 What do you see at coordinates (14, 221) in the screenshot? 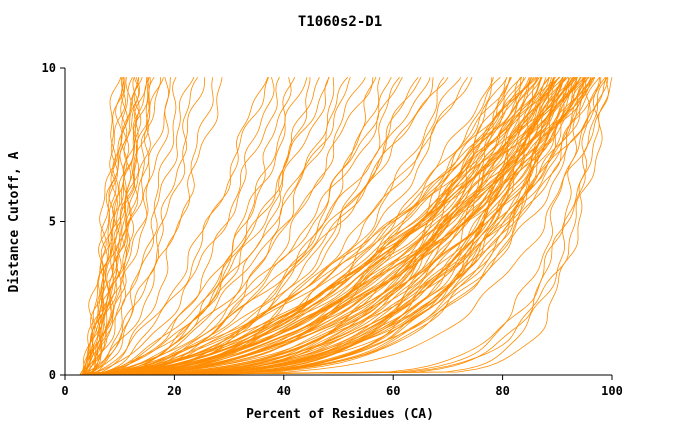
I see `y-axis-label: Distance Cutoff, A` at bounding box center [14, 221].